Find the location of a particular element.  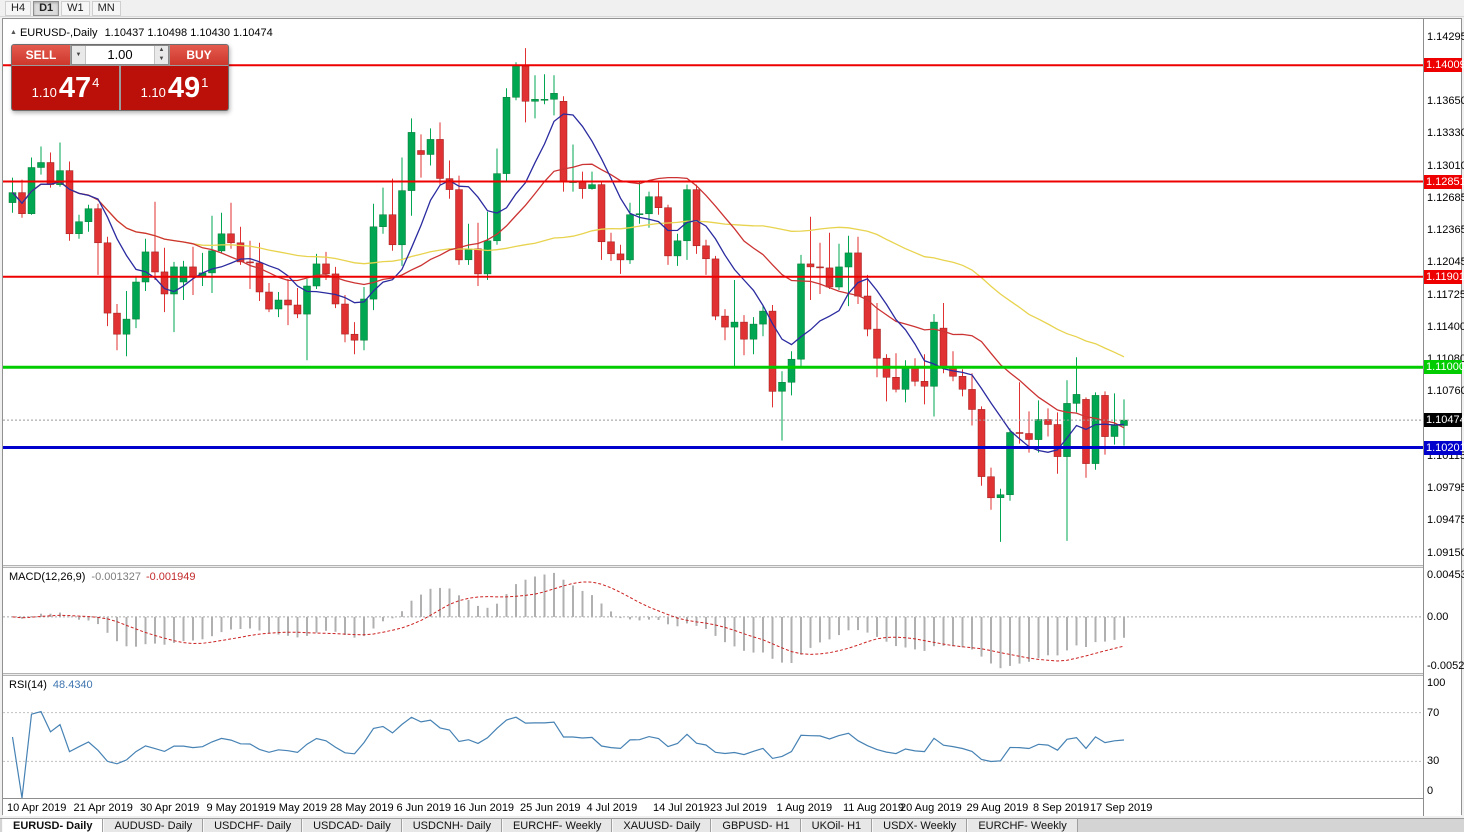

buy-price-display: 1.10 49 1 is located at coordinates (174, 88).